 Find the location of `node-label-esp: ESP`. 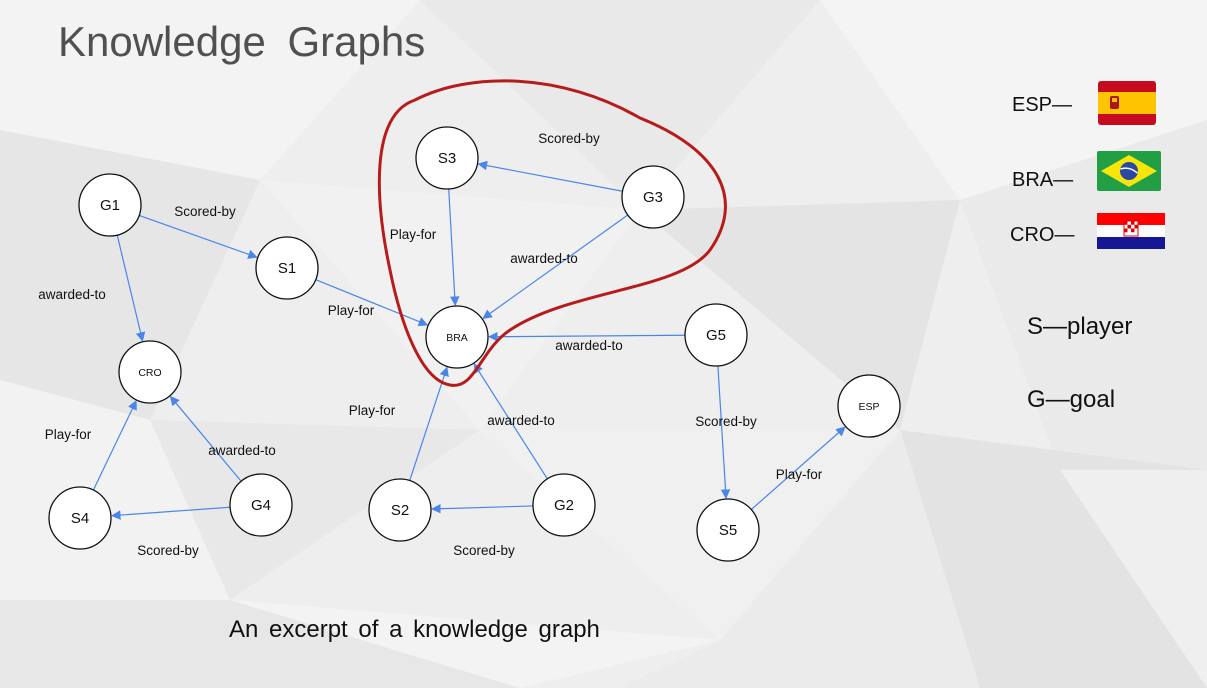

node-label-esp: ESP is located at coordinates (868, 407).